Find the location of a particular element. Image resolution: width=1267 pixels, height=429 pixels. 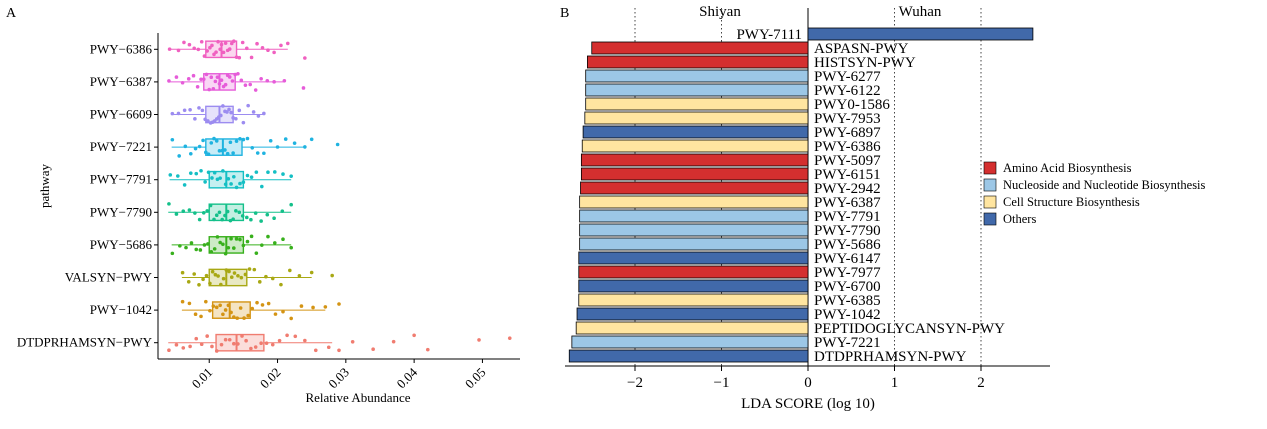

y-tick-label: DTDPRHAMSYN−PWY is located at coordinates (85, 342).